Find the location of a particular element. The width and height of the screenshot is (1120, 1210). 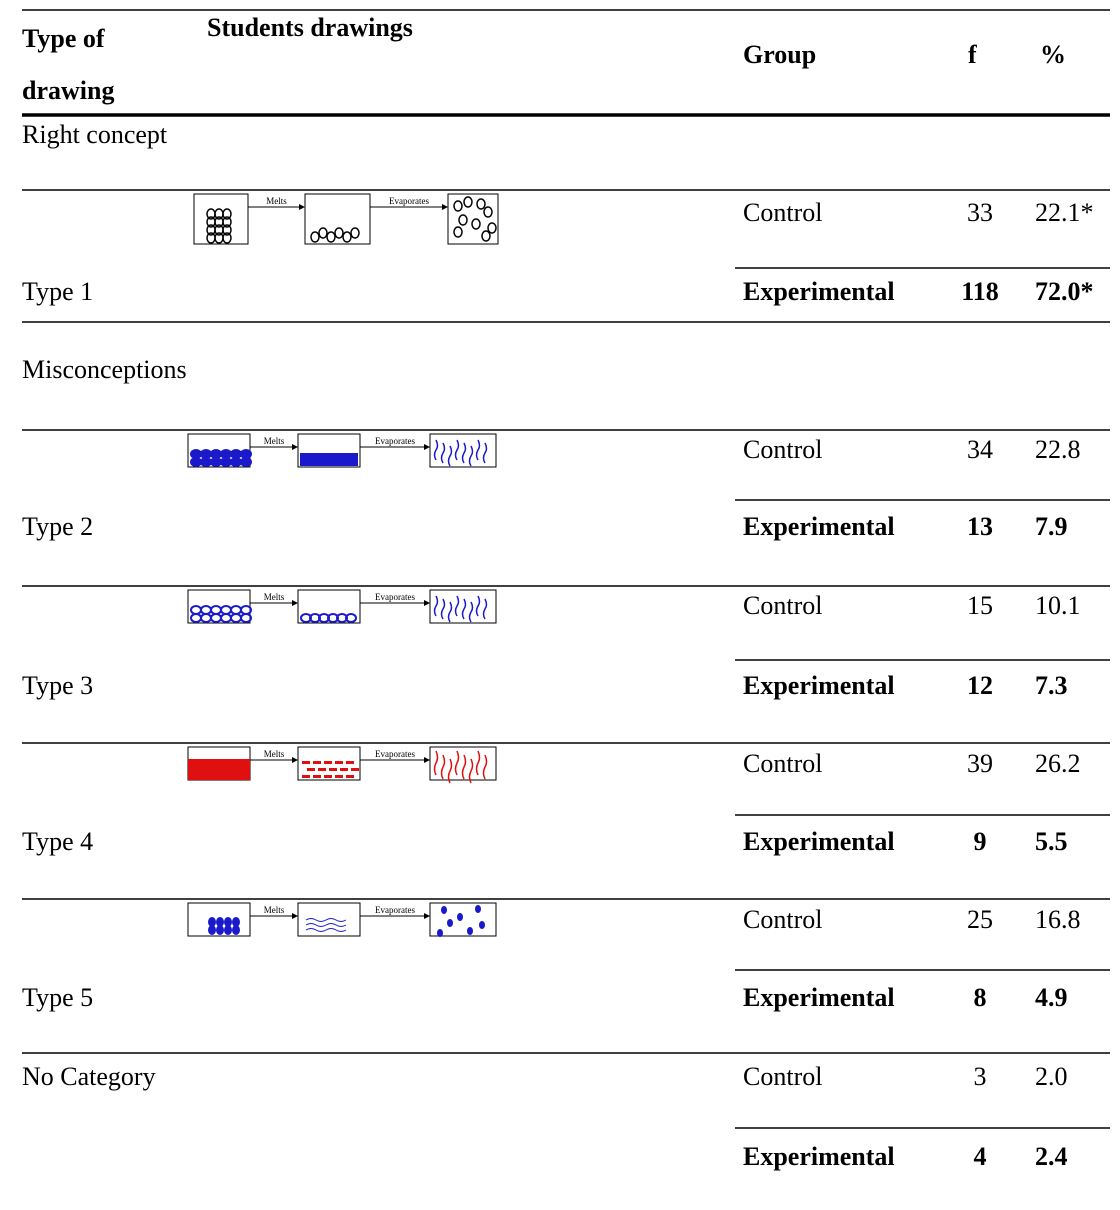

percent-value: 22.8 is located at coordinates (1058, 449).